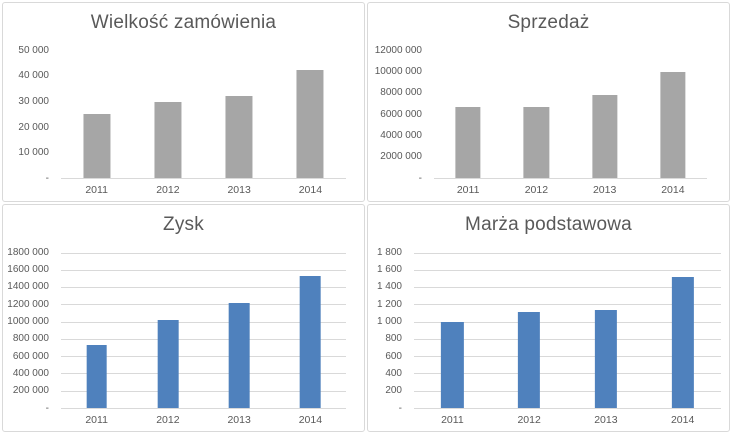  I want to click on y-axis-tick-label: 200 000, so click(30, 391).